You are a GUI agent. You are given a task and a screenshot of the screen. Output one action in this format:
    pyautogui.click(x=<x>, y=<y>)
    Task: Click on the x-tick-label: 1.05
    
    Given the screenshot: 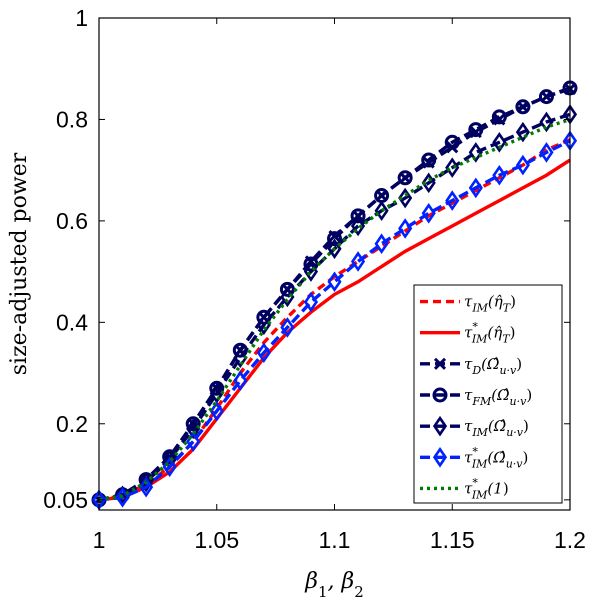 What is the action you would take?
    pyautogui.click(x=216, y=540)
    